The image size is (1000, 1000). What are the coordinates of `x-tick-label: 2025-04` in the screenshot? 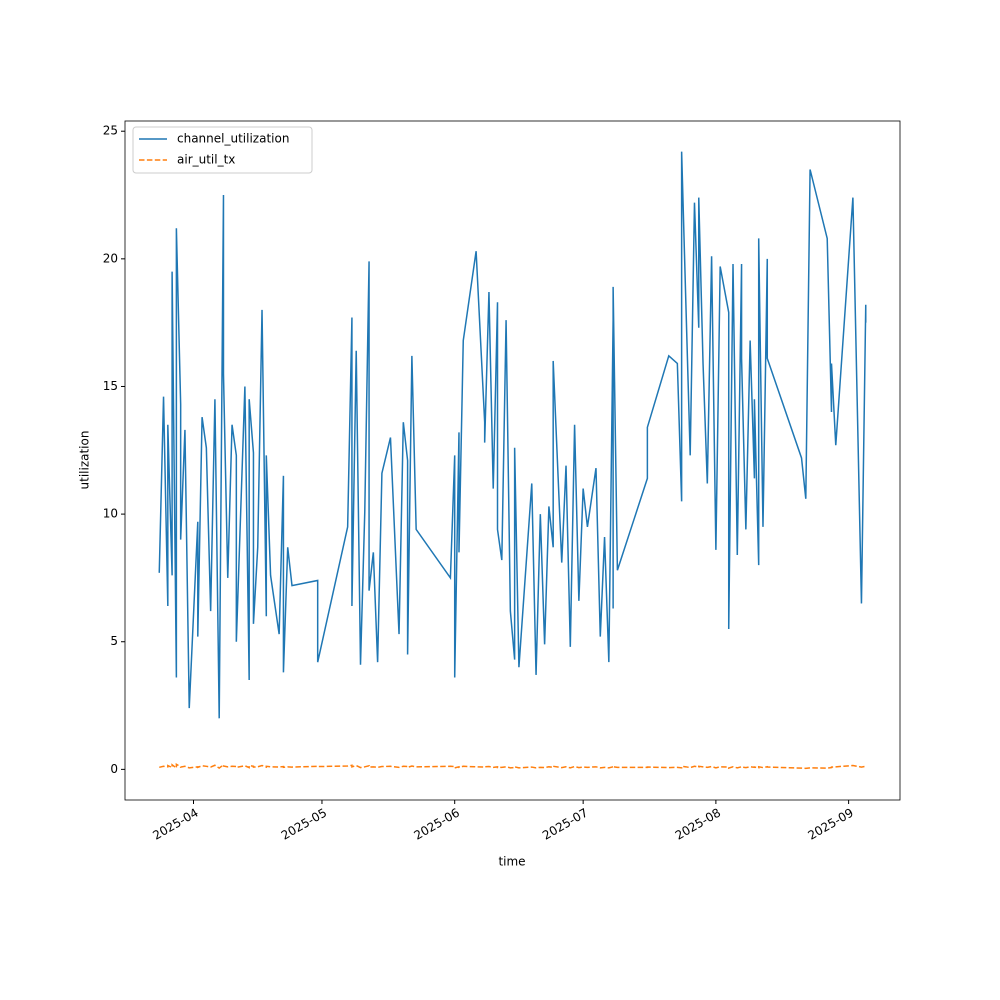 It's located at (175, 824).